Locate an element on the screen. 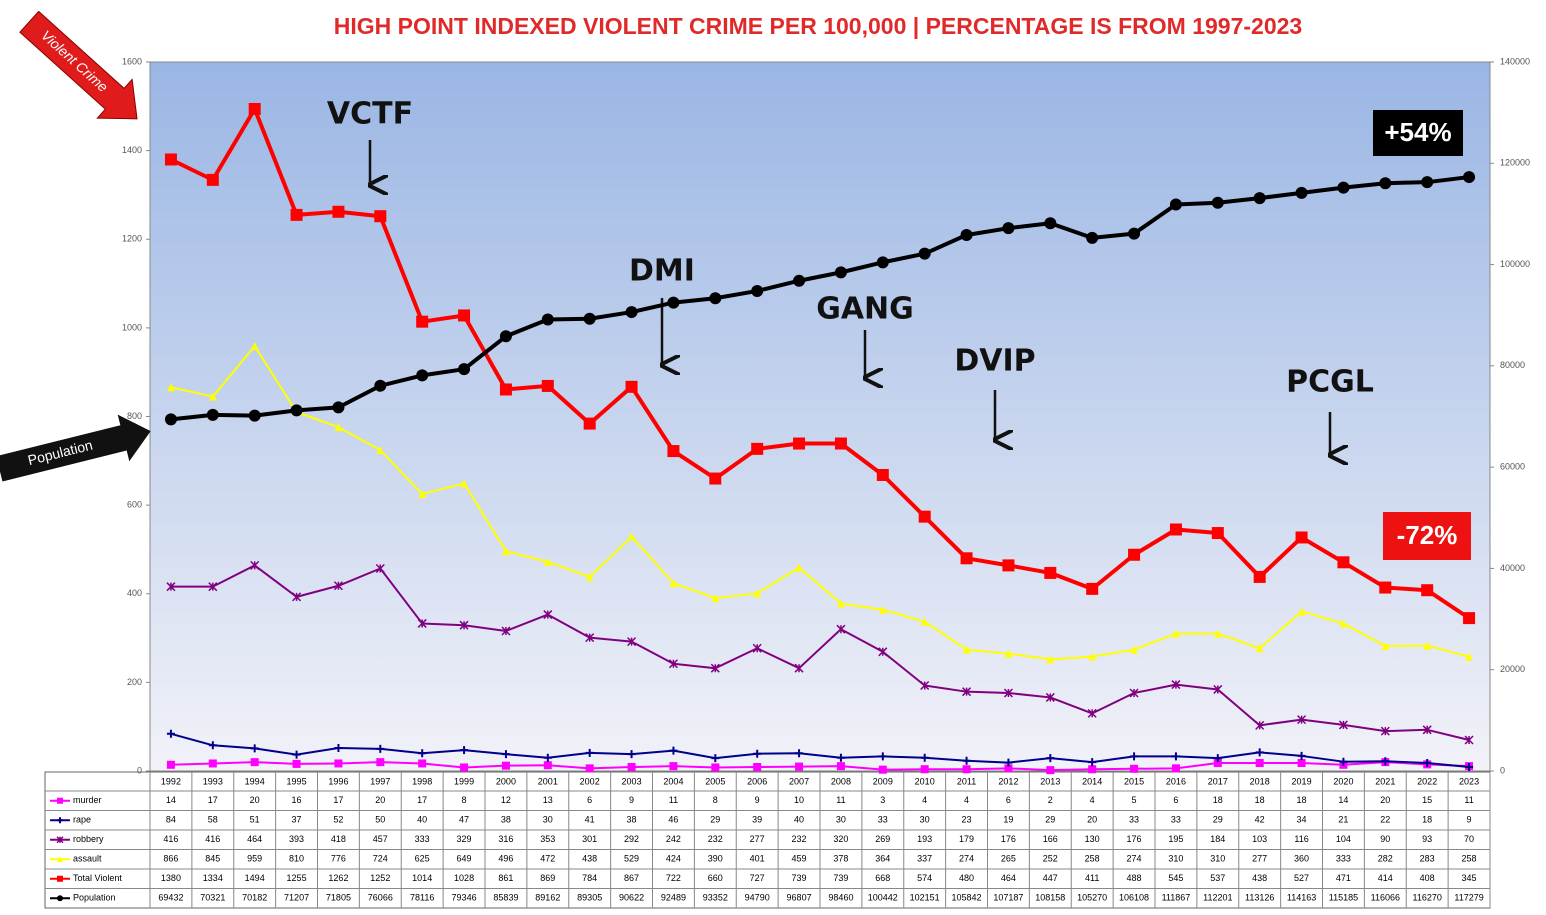  table-value: 722 is located at coordinates (673, 878).